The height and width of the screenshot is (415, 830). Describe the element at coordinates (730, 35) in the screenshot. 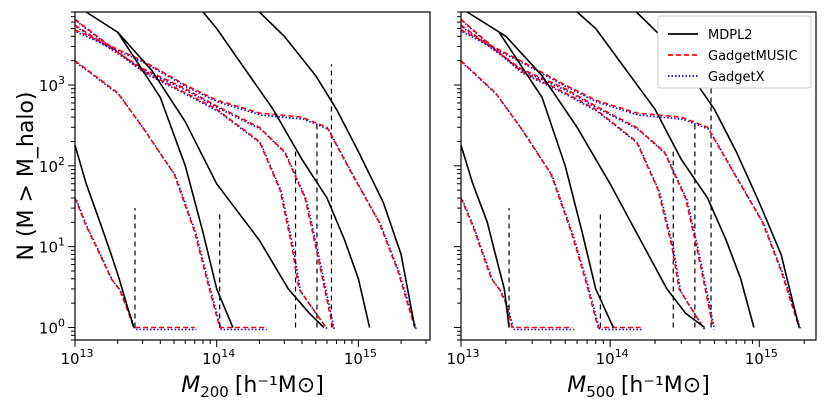

I see `legend-label-mdpl2: MDPL2` at that location.